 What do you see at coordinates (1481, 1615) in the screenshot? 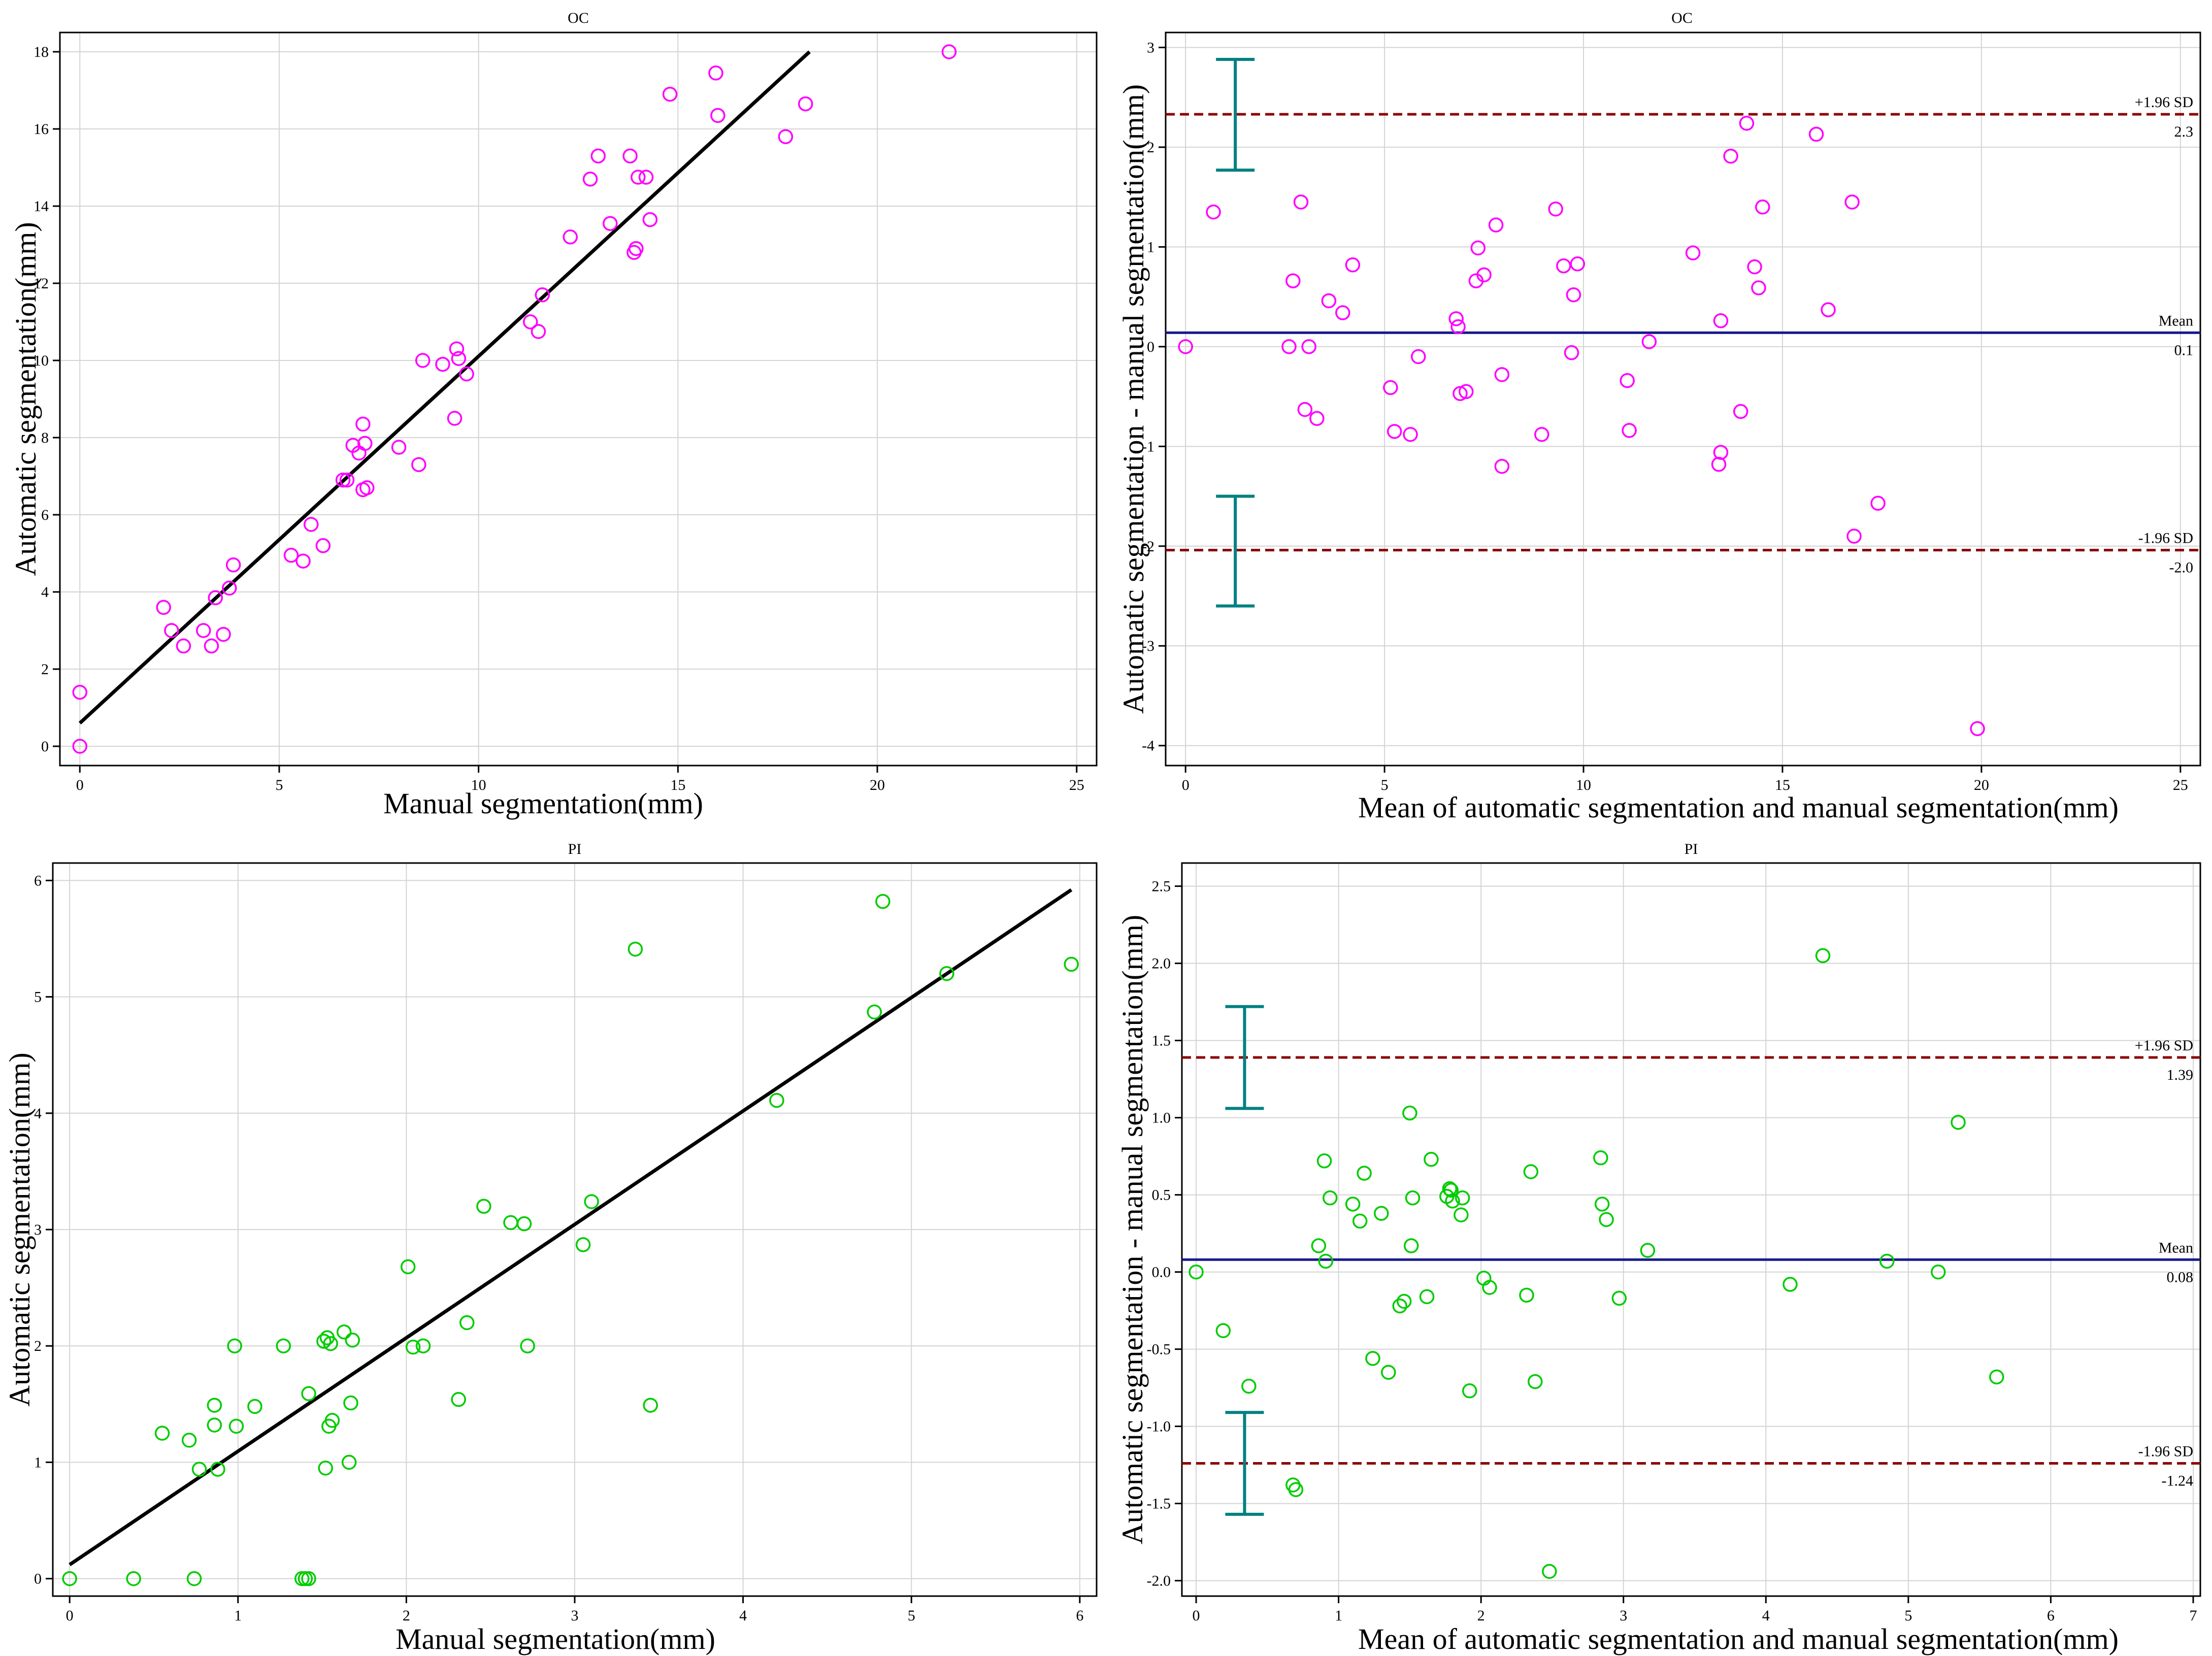
I see `pi-ba-x-tick-label: 2` at bounding box center [1481, 1615].